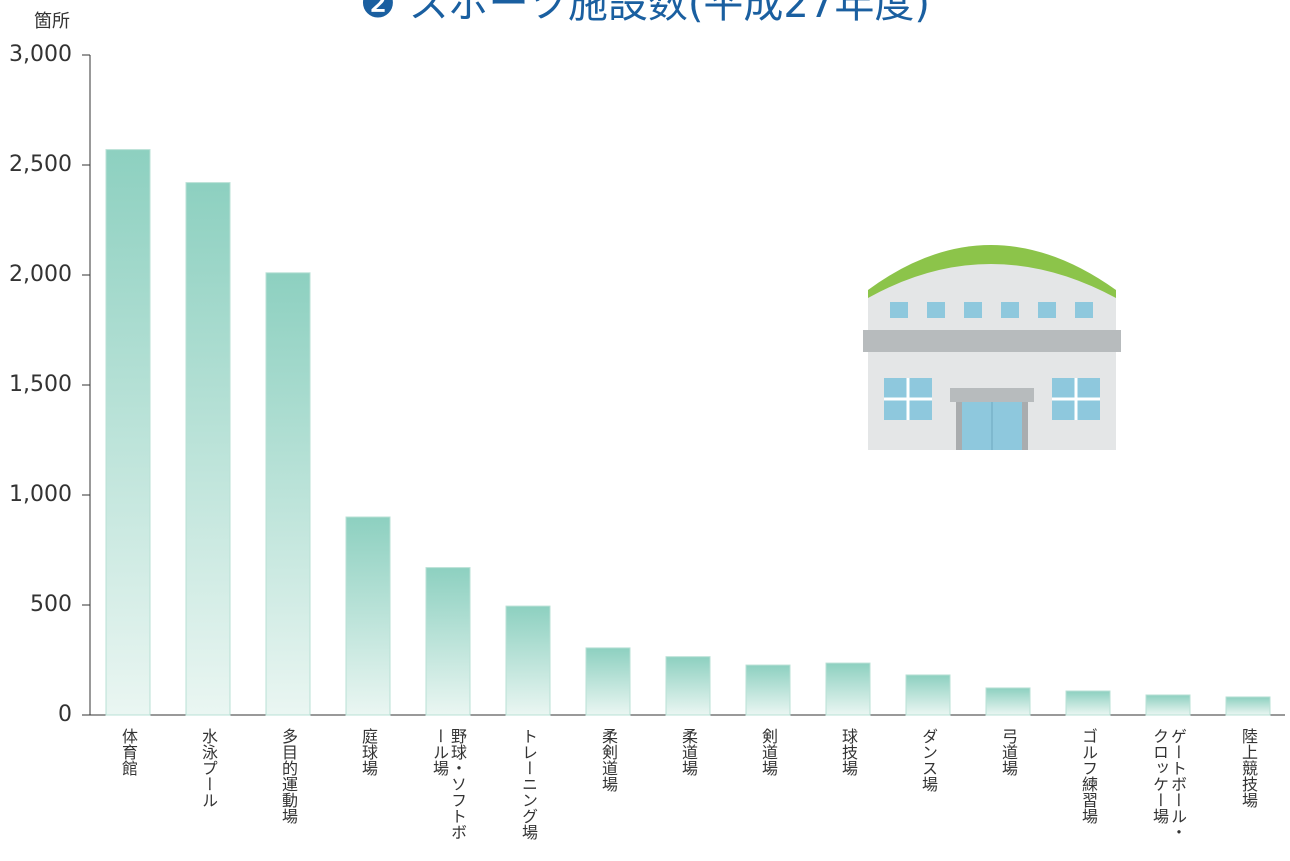  What do you see at coordinates (208, 768) in the screenshot?
I see `x-tick-label: 水泳プール` at bounding box center [208, 768].